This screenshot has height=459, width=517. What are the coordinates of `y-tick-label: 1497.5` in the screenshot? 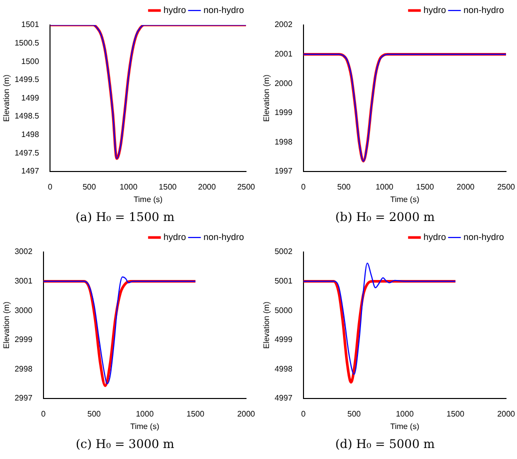 It's located at (27, 153).